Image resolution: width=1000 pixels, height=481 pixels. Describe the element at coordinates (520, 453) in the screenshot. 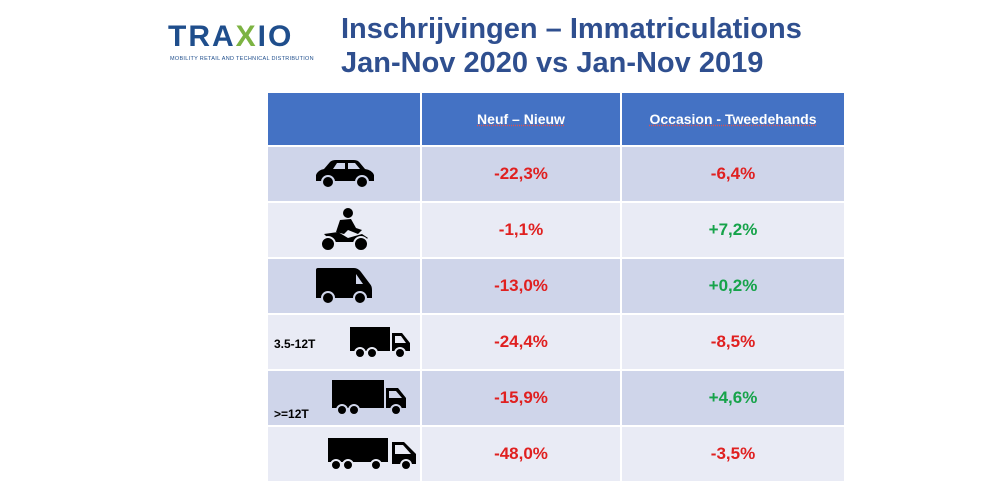

I see `new-value: -48,0%` at that location.